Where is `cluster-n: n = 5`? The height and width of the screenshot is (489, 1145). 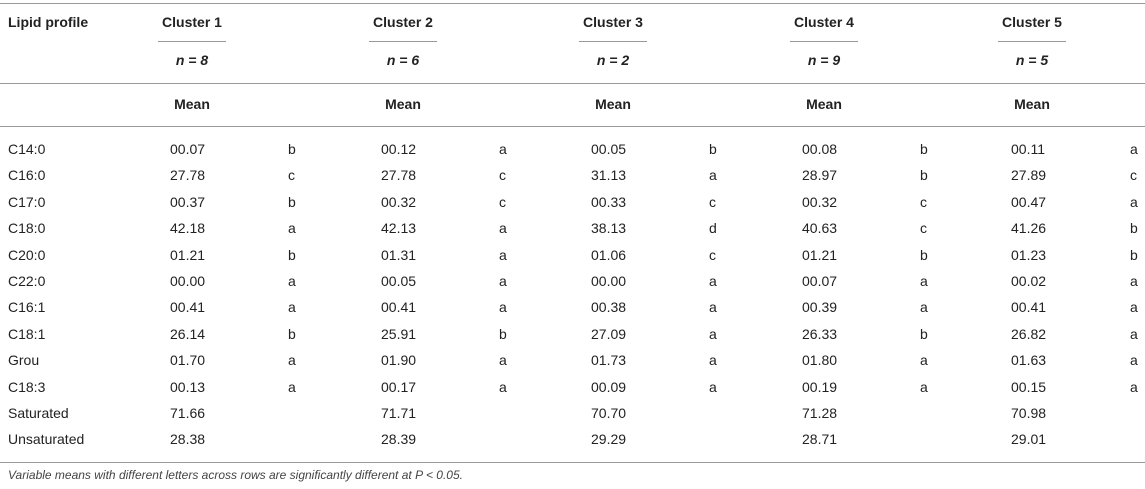 cluster-n: n = 5 is located at coordinates (1032, 60).